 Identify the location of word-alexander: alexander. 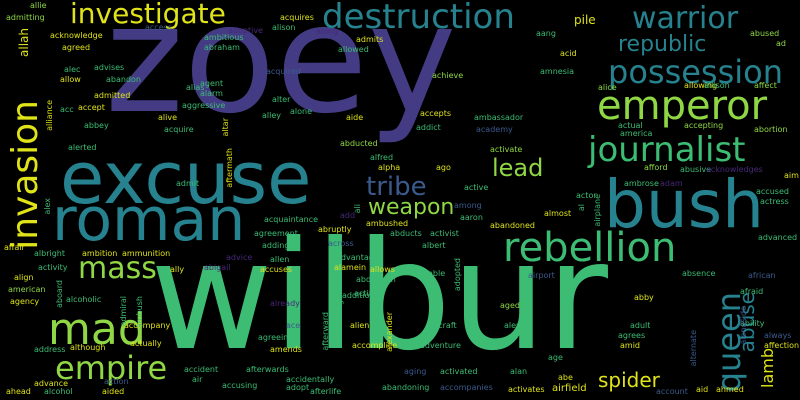
(389, 332).